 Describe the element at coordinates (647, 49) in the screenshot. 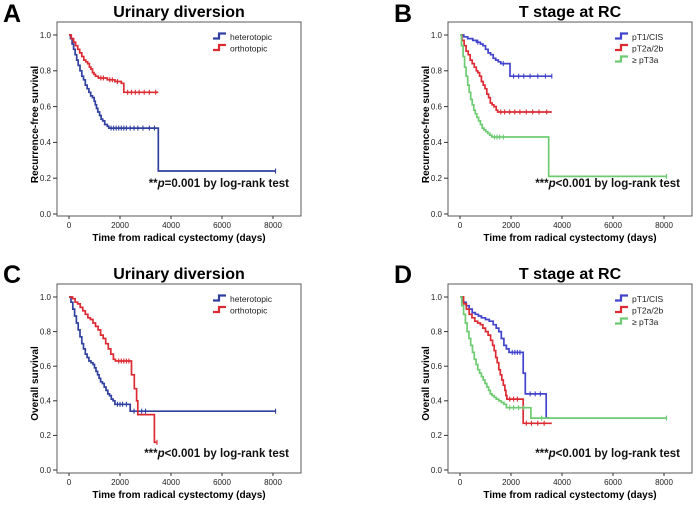

I see `legend-label: pT2a/2b` at that location.